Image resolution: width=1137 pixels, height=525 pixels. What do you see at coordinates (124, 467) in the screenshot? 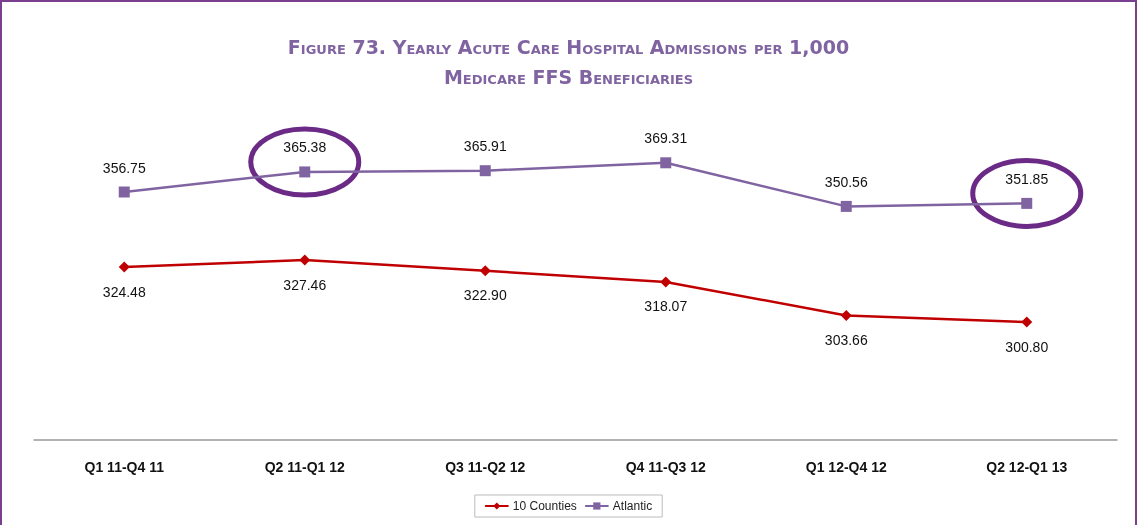
I see `x-tick-label: Q1 11-Q4 11` at bounding box center [124, 467].